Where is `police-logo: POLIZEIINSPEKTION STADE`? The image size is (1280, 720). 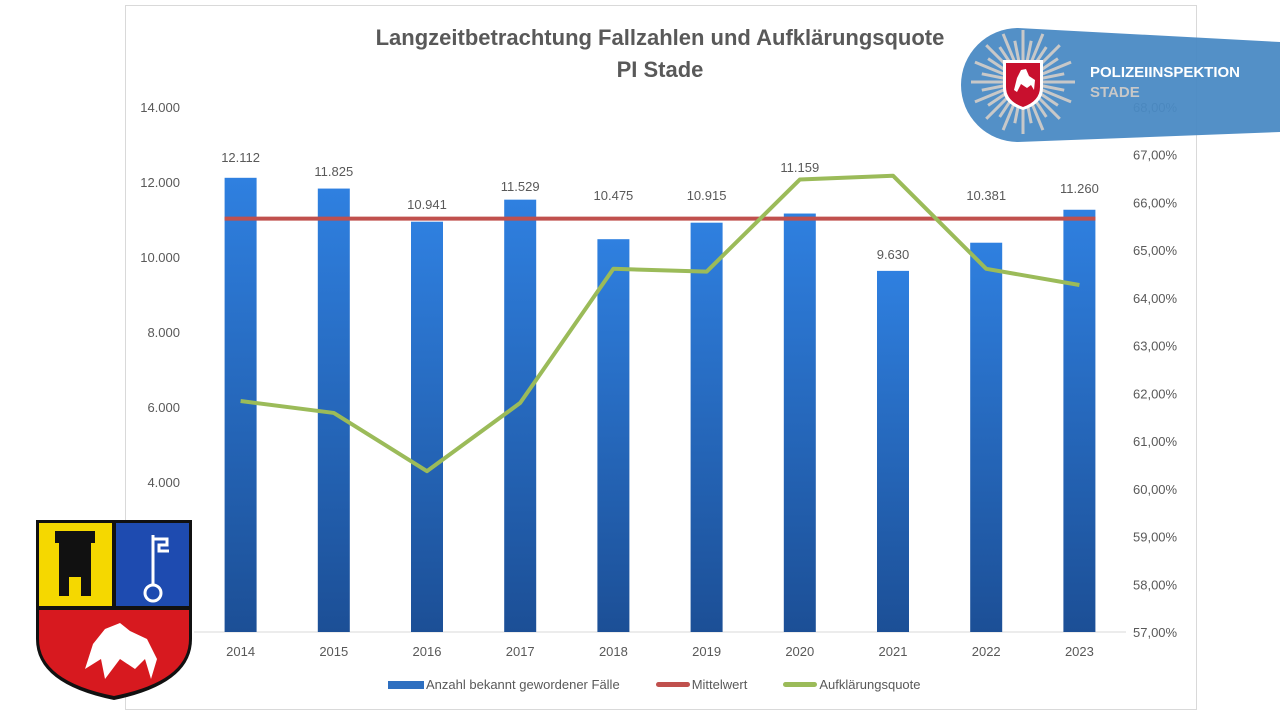 police-logo: POLIZEIINSPEKTION STADE is located at coordinates (1119, 82).